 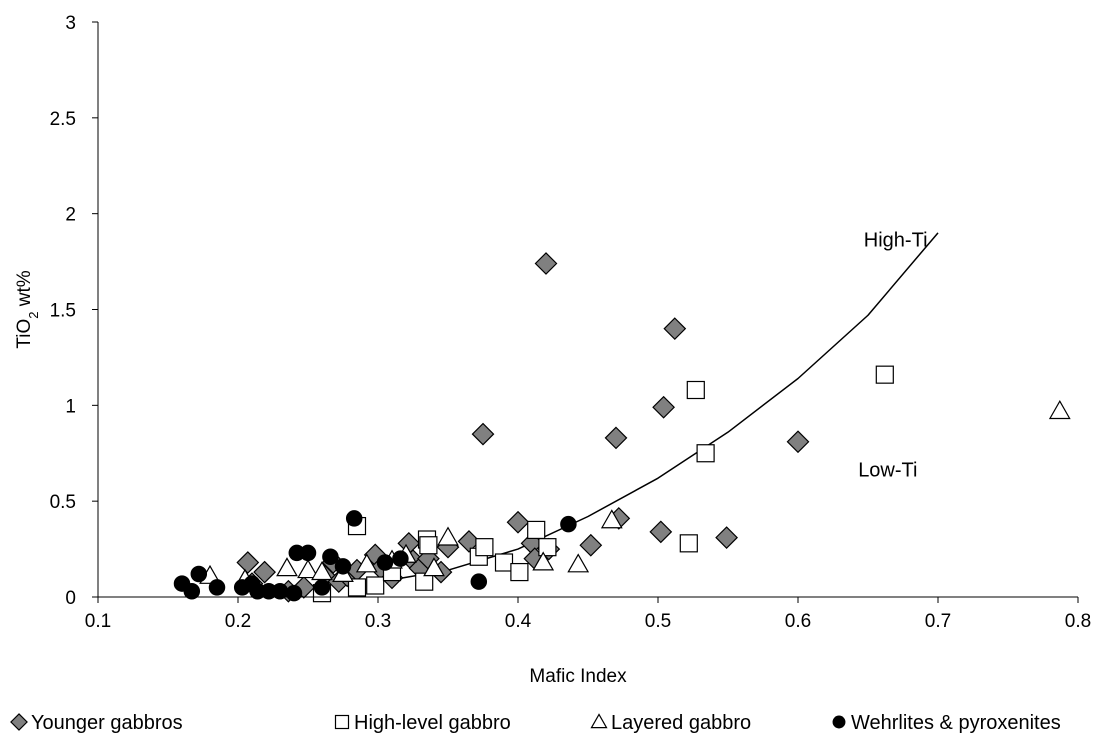 What do you see at coordinates (892, 355) in the screenshot?
I see `annotations: High-Ti Low-Ti` at bounding box center [892, 355].